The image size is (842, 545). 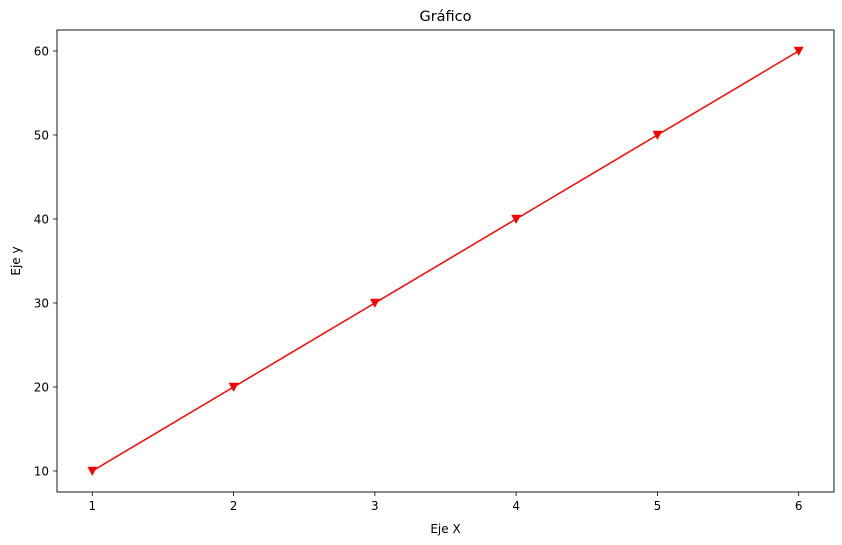 I want to click on x-tick-label: 1, so click(x=92, y=506).